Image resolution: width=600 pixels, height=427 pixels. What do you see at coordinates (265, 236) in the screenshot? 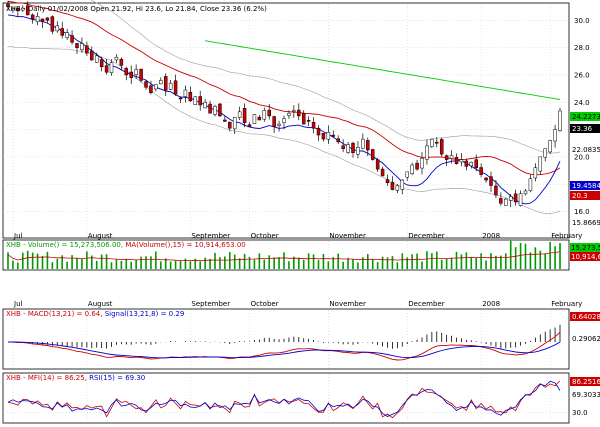
I see `month-label: October` at bounding box center [265, 236].